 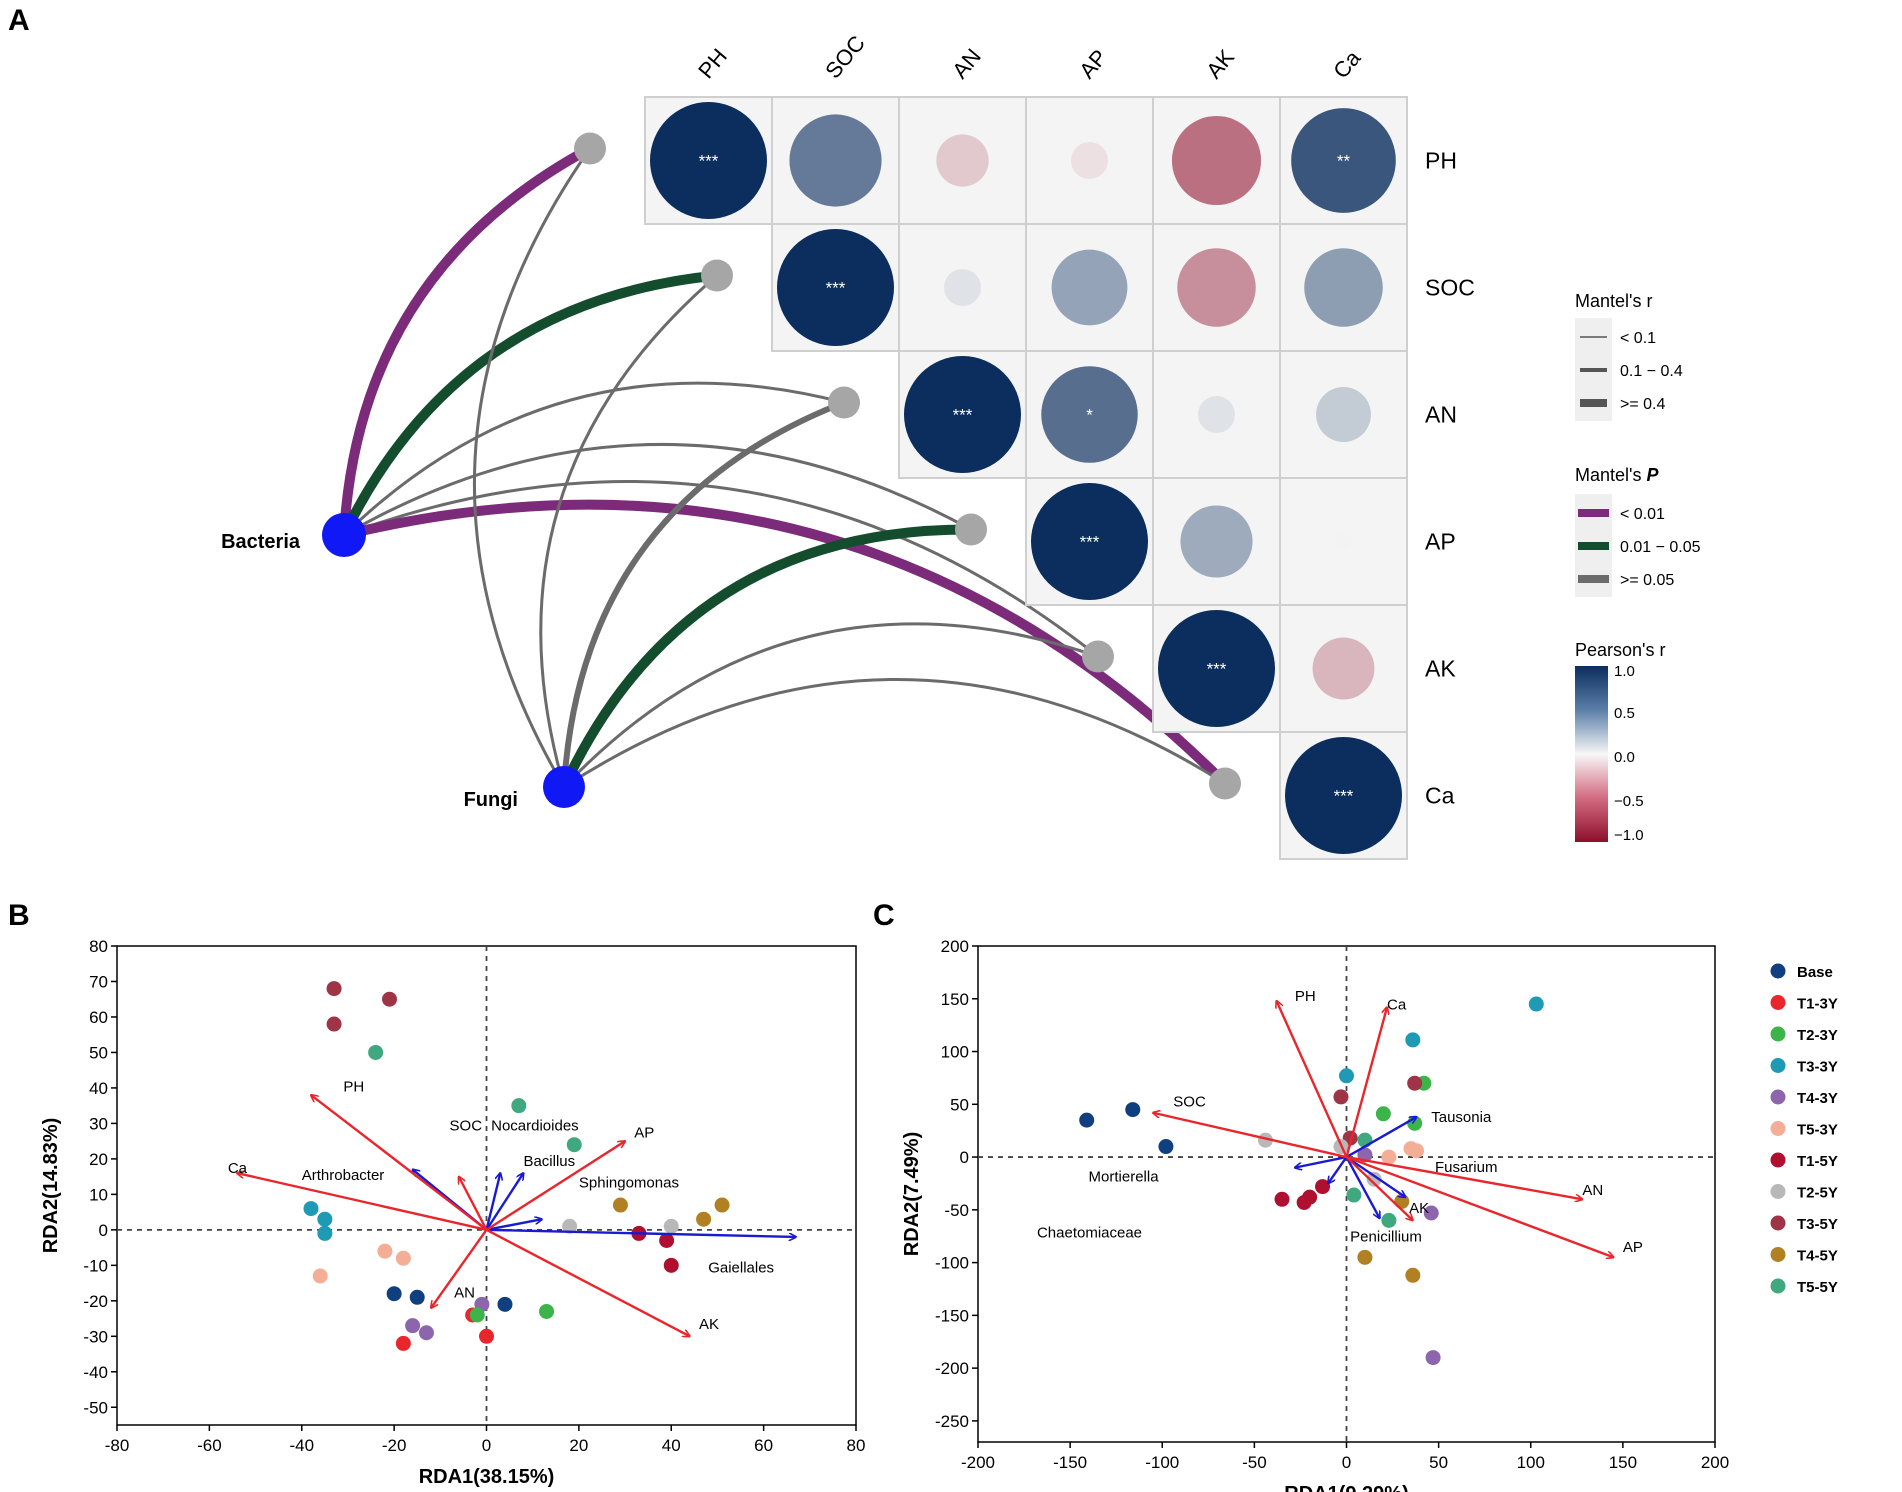 I want to click on y-tick-label: -50, so click(x=956, y=1210).